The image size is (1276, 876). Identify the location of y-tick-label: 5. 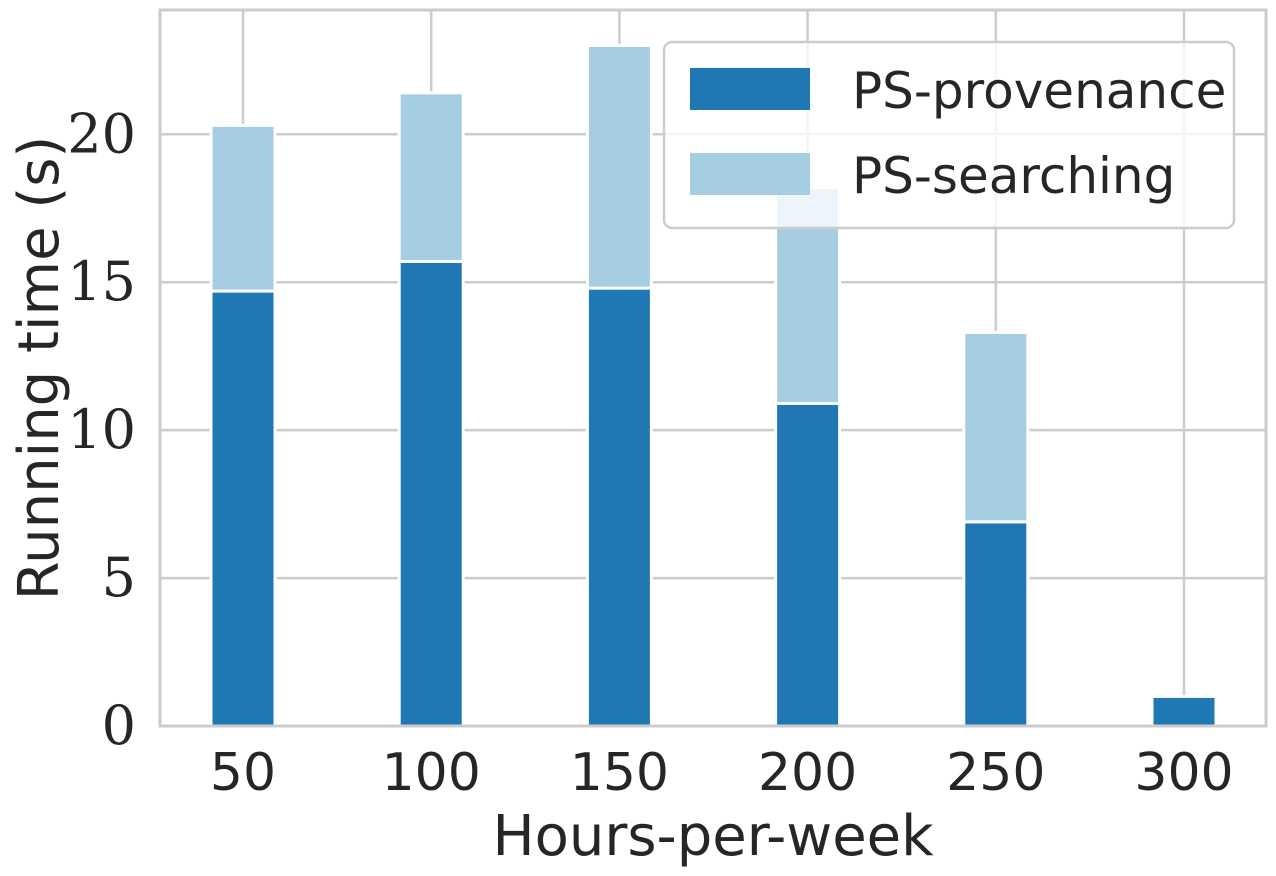
(119, 577).